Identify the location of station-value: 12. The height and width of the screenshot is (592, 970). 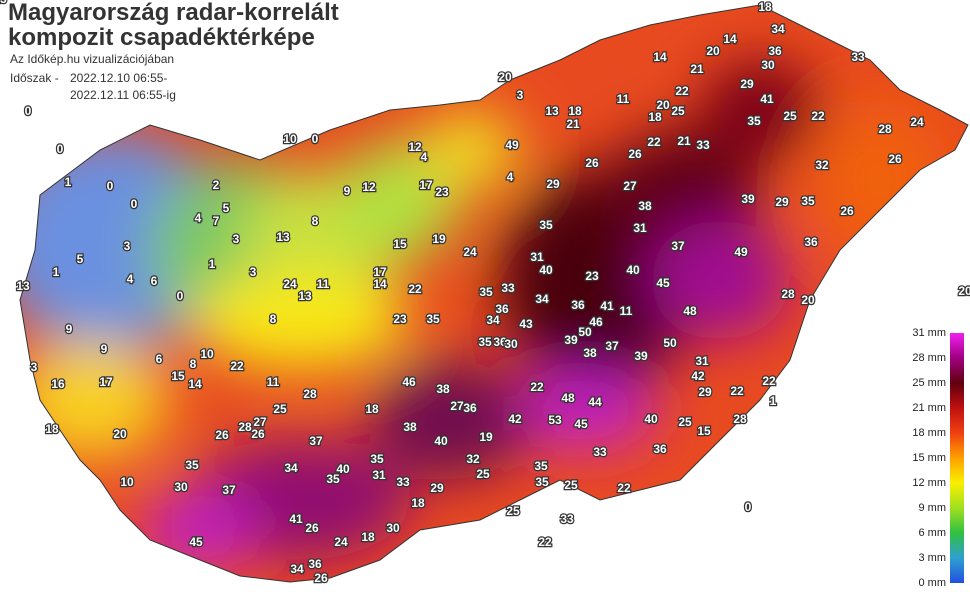
(415, 147).